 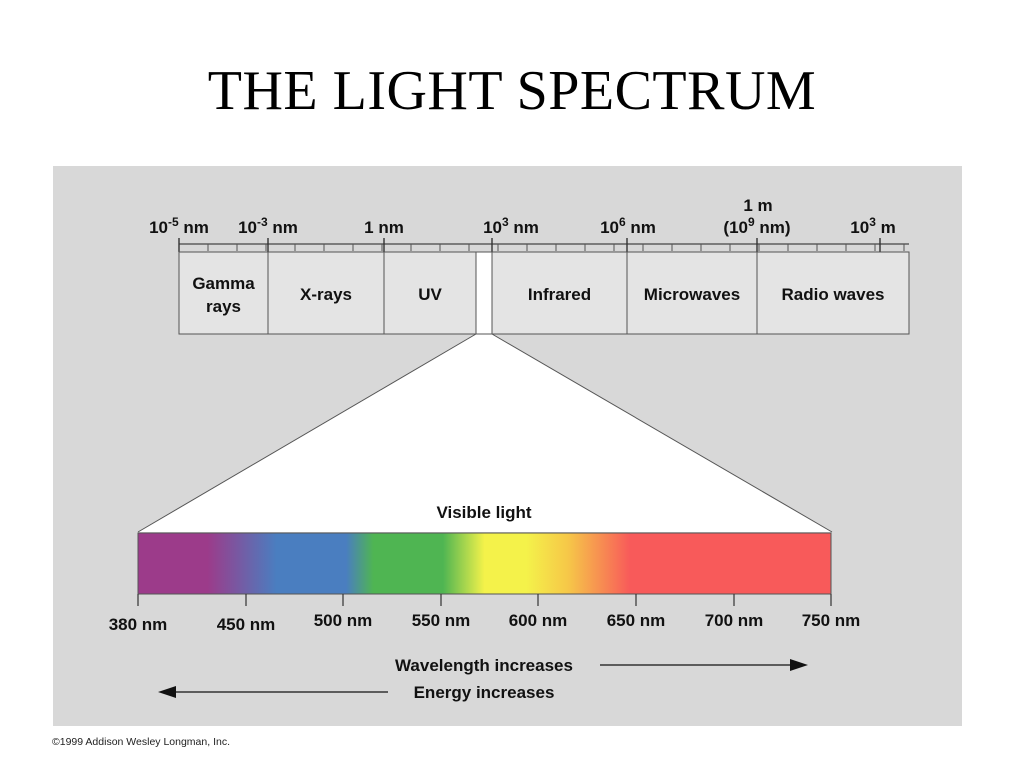 What do you see at coordinates (756, 226) in the screenshot?
I see `top-scale-label: (109 nm)` at bounding box center [756, 226].